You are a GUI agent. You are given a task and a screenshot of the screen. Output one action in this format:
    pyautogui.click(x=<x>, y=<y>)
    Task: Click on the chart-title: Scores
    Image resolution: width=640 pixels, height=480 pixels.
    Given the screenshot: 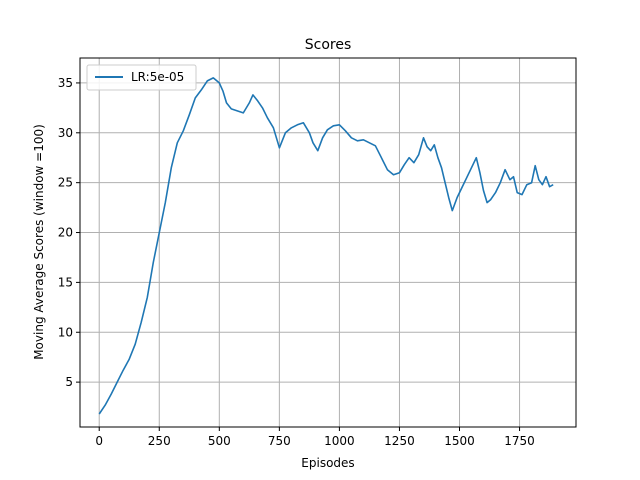 What is the action you would take?
    pyautogui.click(x=328, y=45)
    